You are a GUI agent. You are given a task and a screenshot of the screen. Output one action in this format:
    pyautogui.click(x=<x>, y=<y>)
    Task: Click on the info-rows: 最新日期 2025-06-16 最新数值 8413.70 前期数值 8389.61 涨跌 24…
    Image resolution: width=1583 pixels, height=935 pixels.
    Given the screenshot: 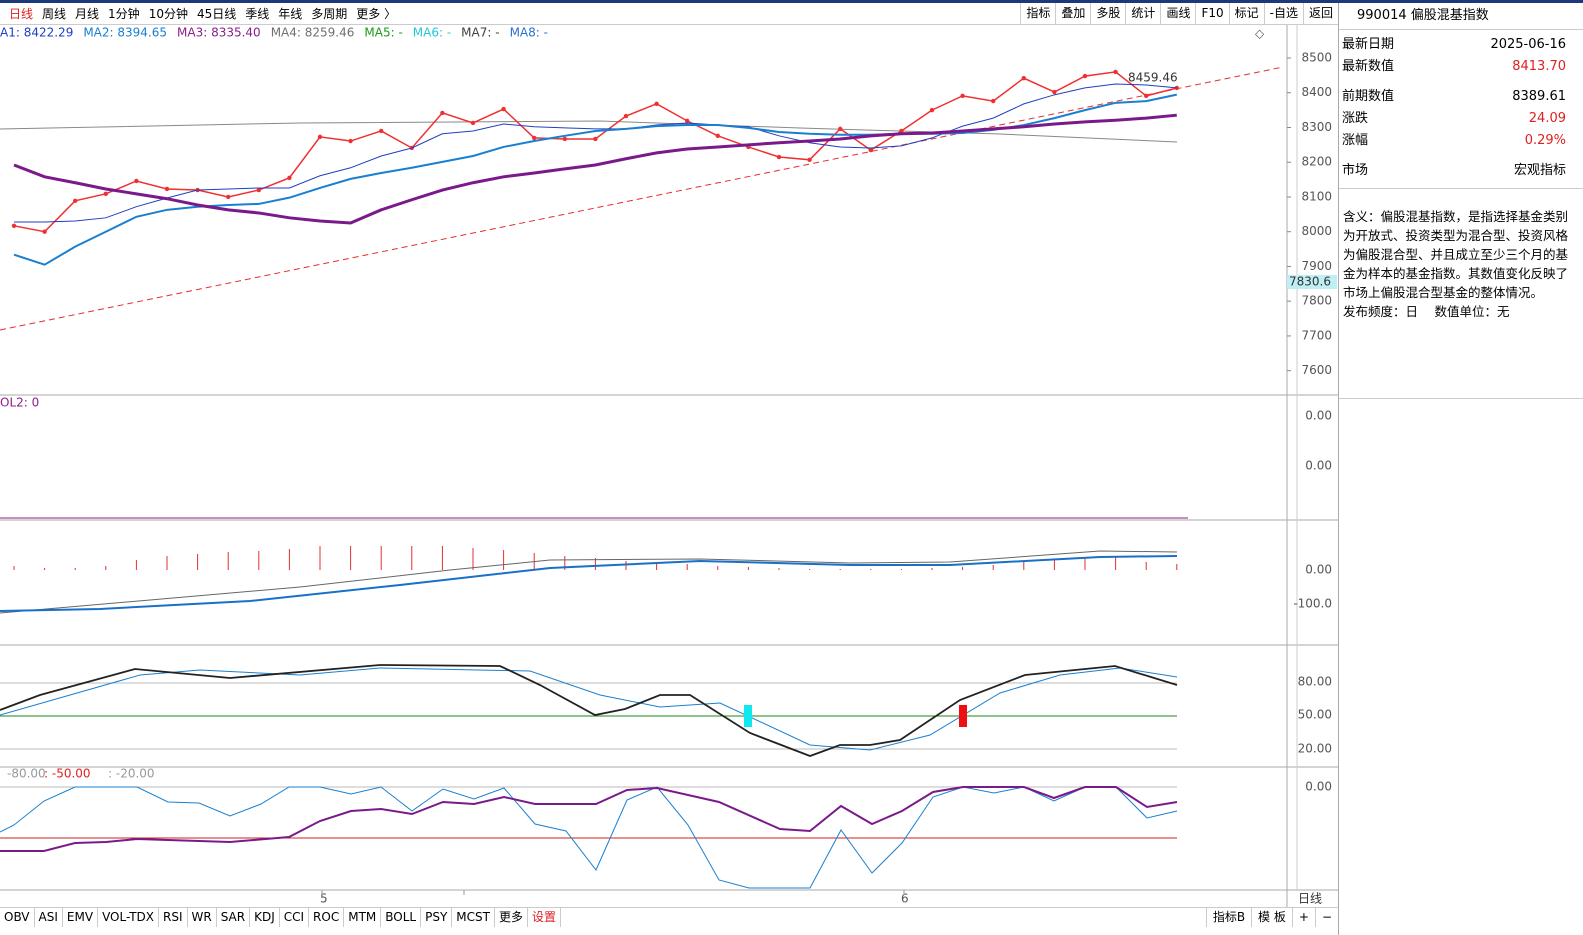 What is the action you would take?
    pyautogui.click(x=1461, y=106)
    